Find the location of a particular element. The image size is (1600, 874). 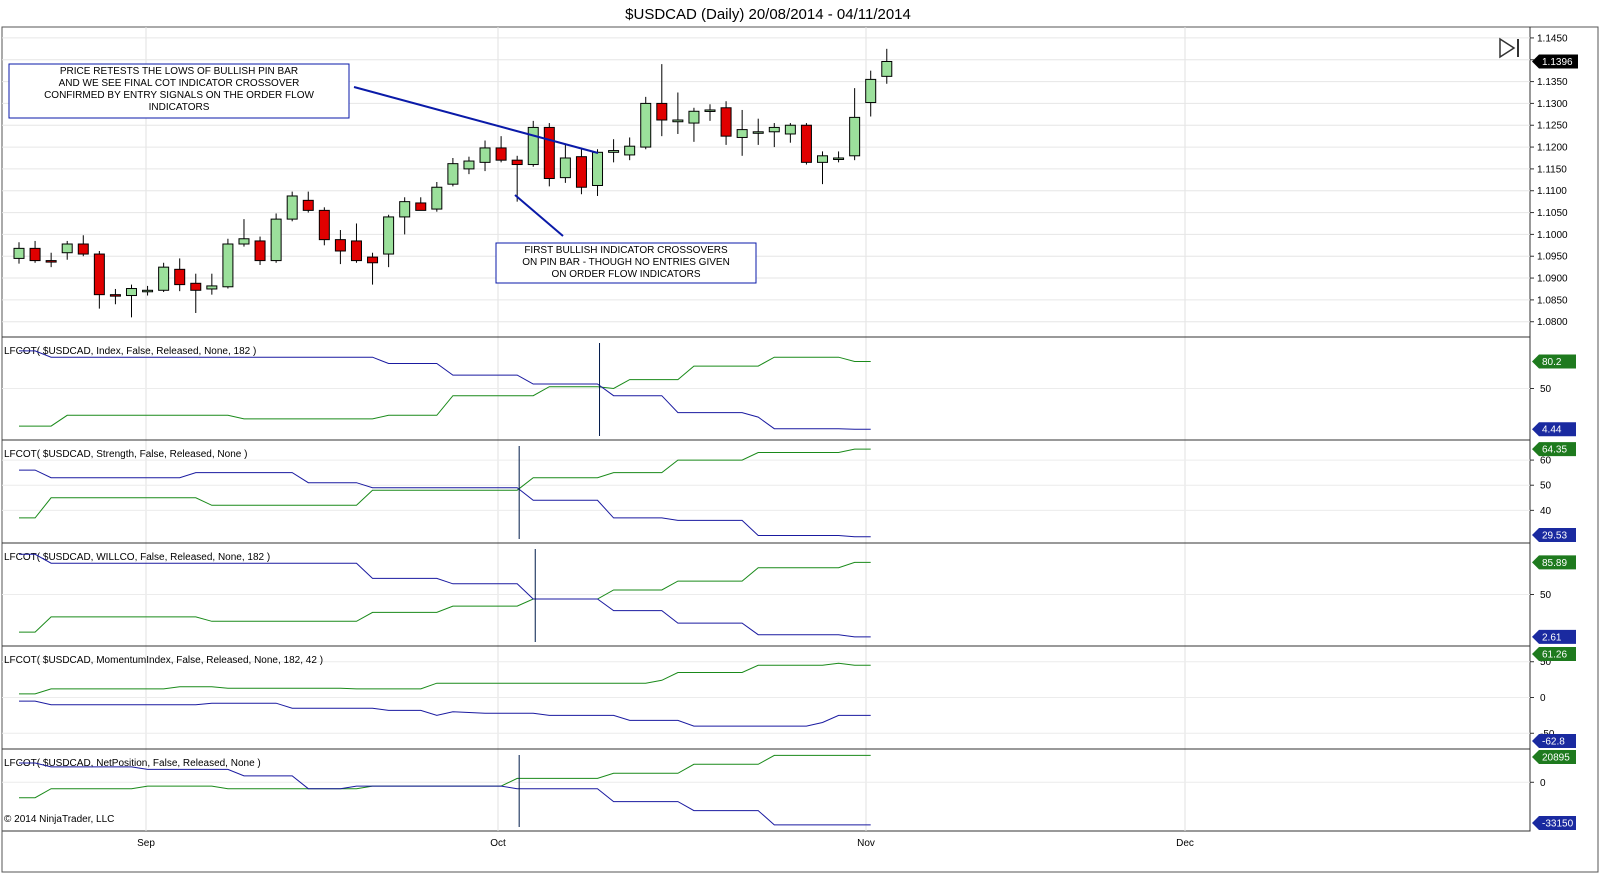

price-tick-label: 1.1000 is located at coordinates (1552, 235).